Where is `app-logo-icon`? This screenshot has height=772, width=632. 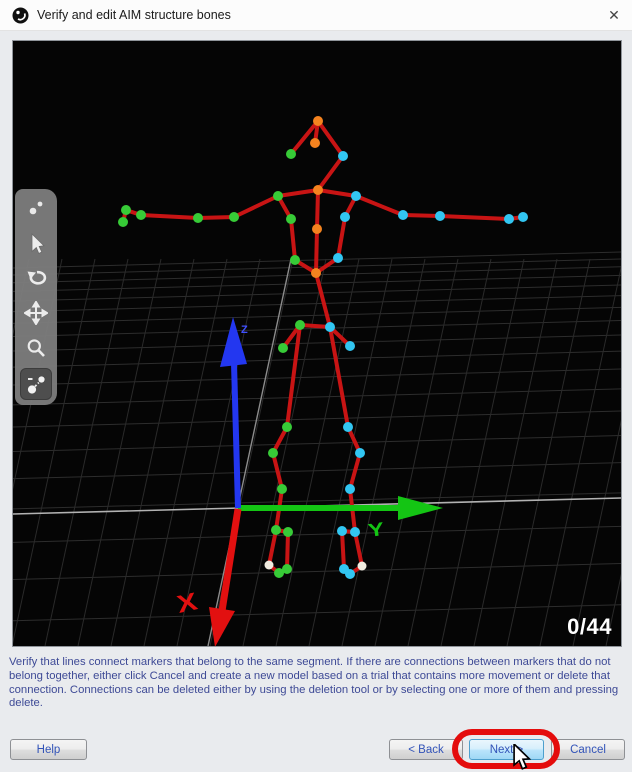 app-logo-icon is located at coordinates (20, 15).